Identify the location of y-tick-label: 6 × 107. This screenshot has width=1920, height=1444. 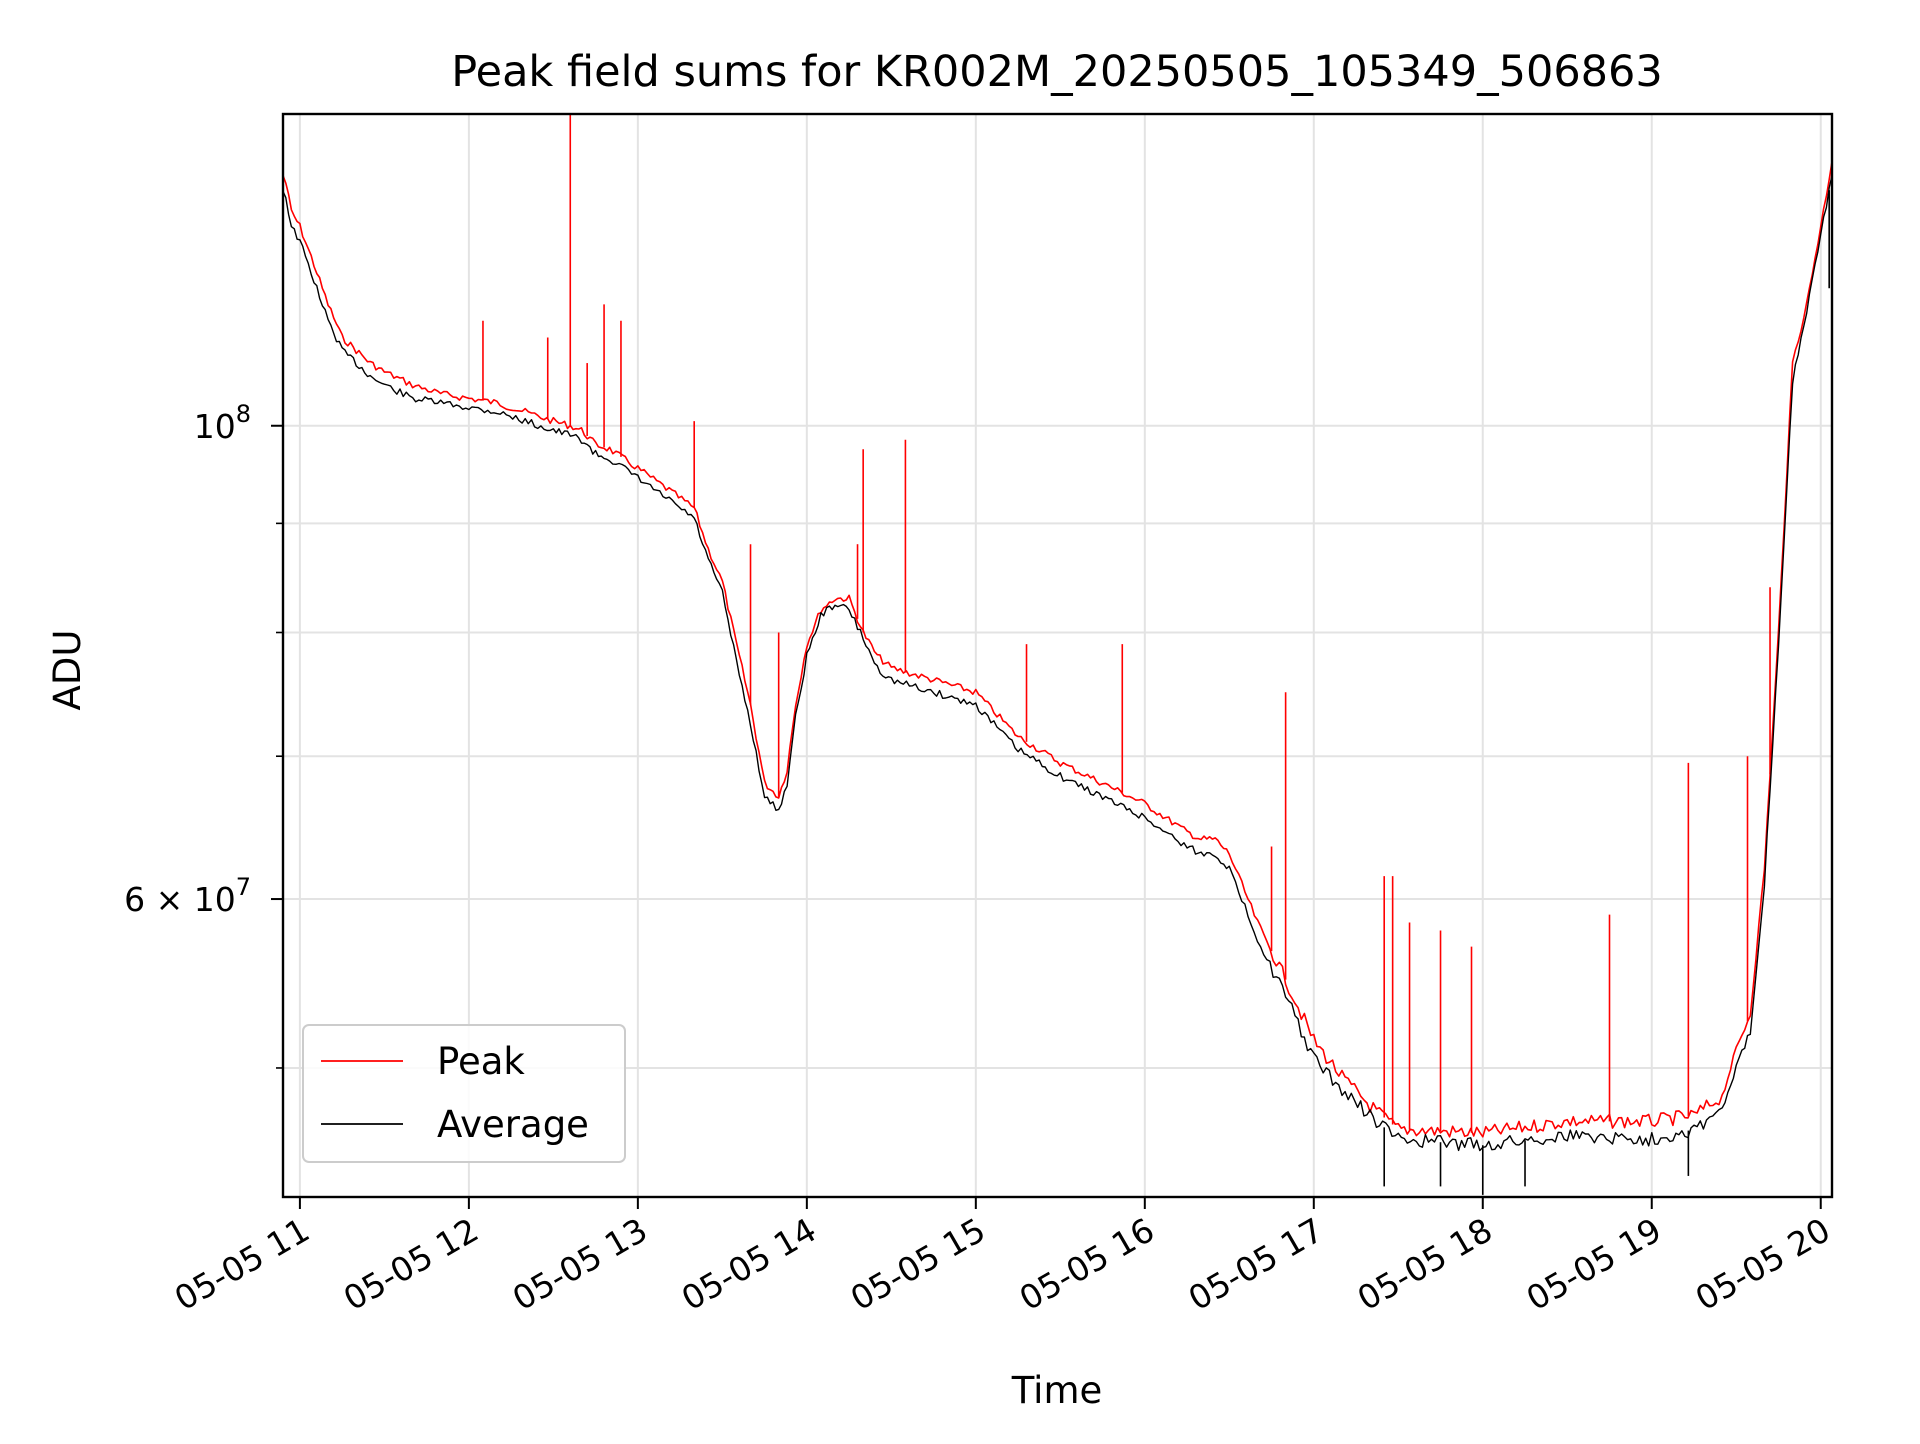
(187, 896).